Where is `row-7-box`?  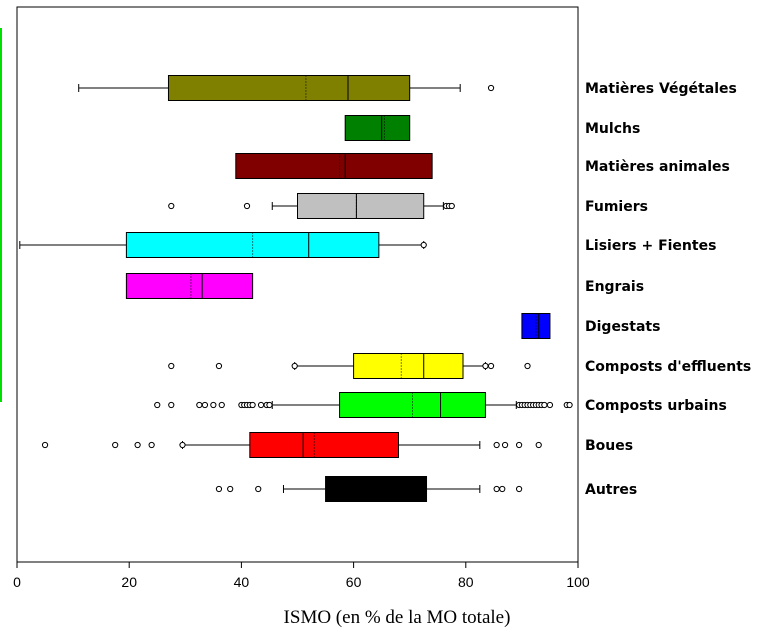
row-7-box is located at coordinates (408, 366).